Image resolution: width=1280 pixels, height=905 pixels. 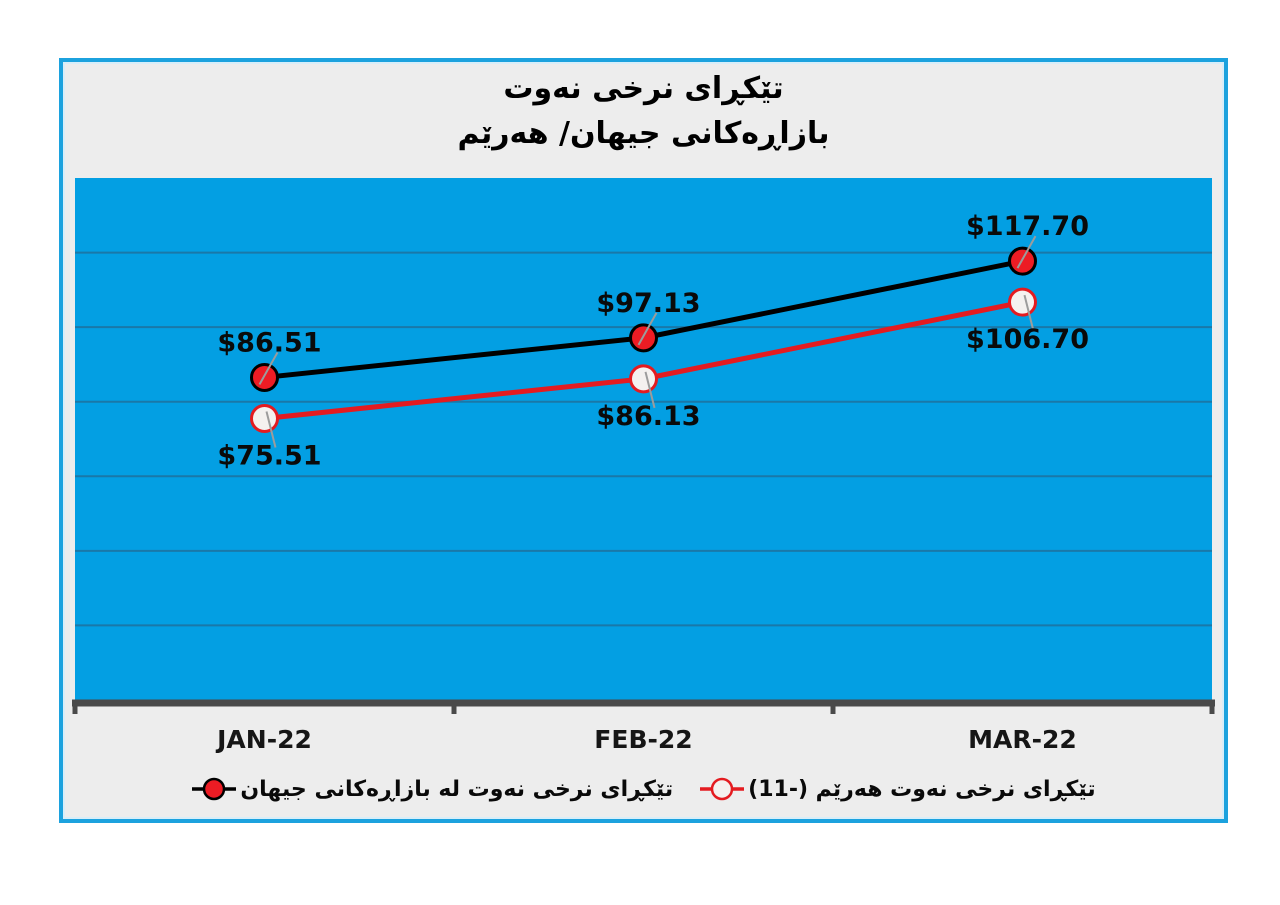 What do you see at coordinates (643, 133) in the screenshot?
I see `chart-title-line2: بازاڕەکانی جیهان/ هەرێم` at bounding box center [643, 133].